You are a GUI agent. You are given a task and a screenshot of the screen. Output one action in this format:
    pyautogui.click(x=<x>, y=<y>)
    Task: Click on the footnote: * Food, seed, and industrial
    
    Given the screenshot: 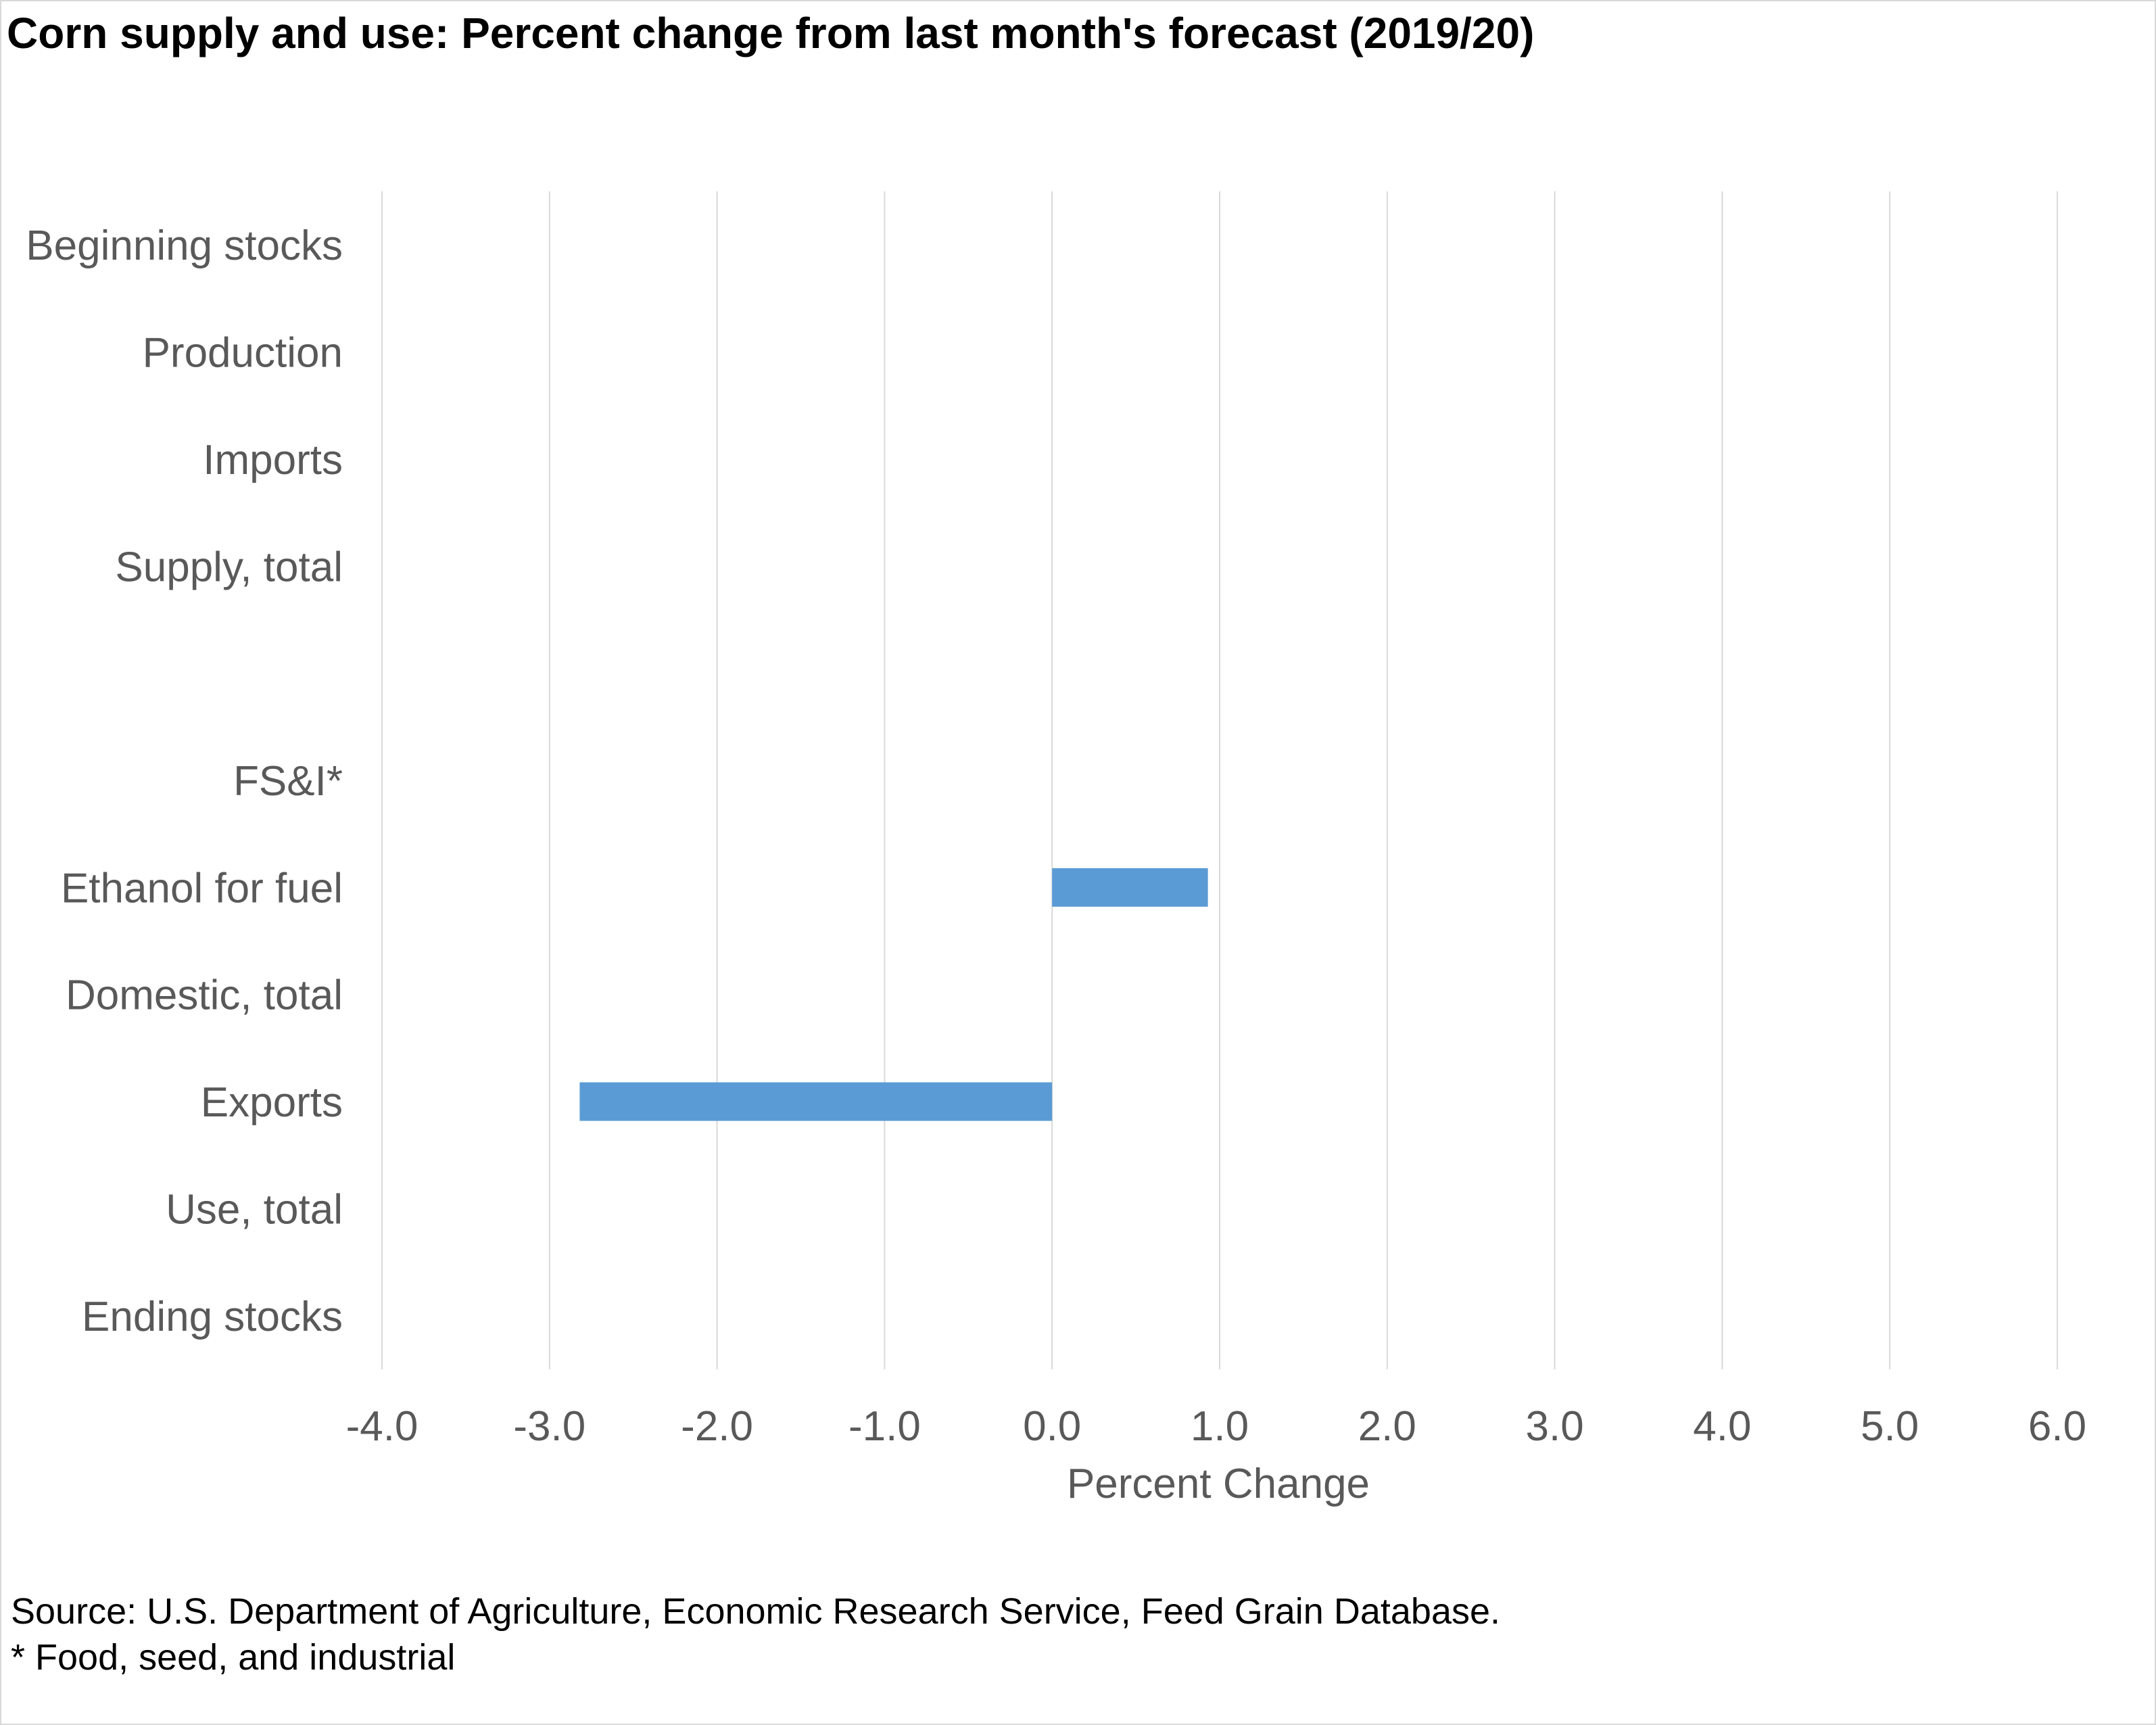 What is the action you would take?
    pyautogui.click(x=233, y=1657)
    